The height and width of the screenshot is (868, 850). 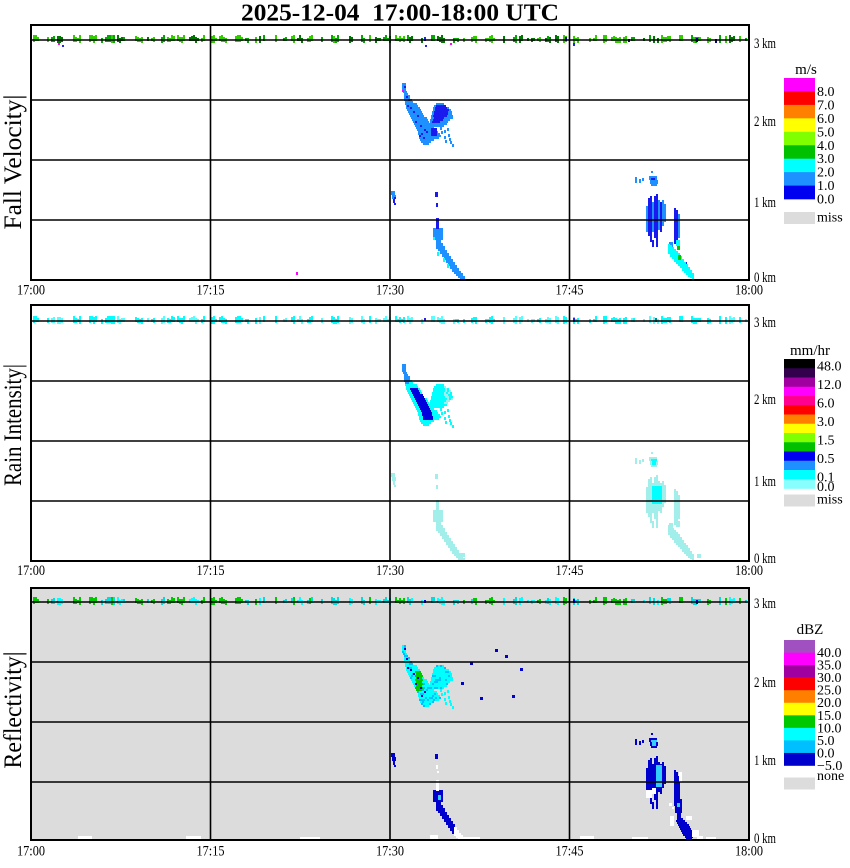 I want to click on svg-text: mm/hr, so click(x=810, y=351).